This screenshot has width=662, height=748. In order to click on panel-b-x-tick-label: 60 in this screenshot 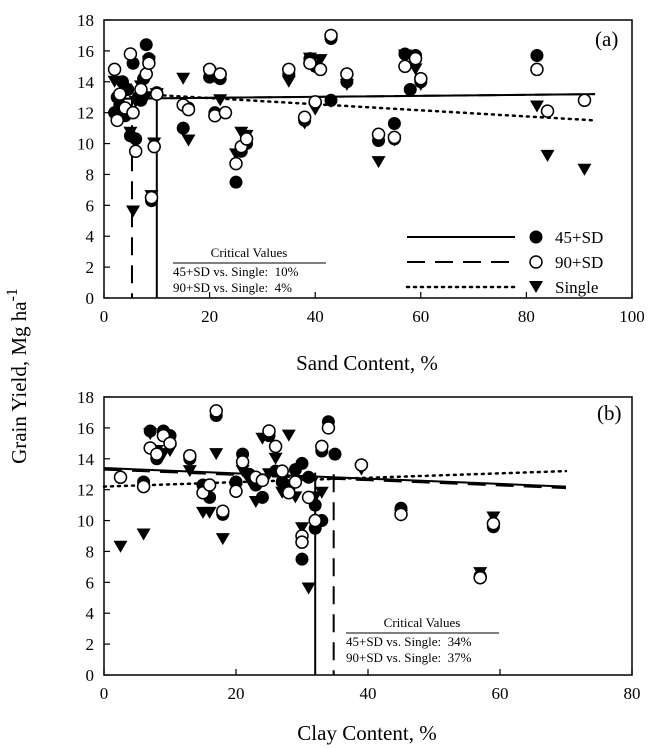, I will do `click(500, 693)`.